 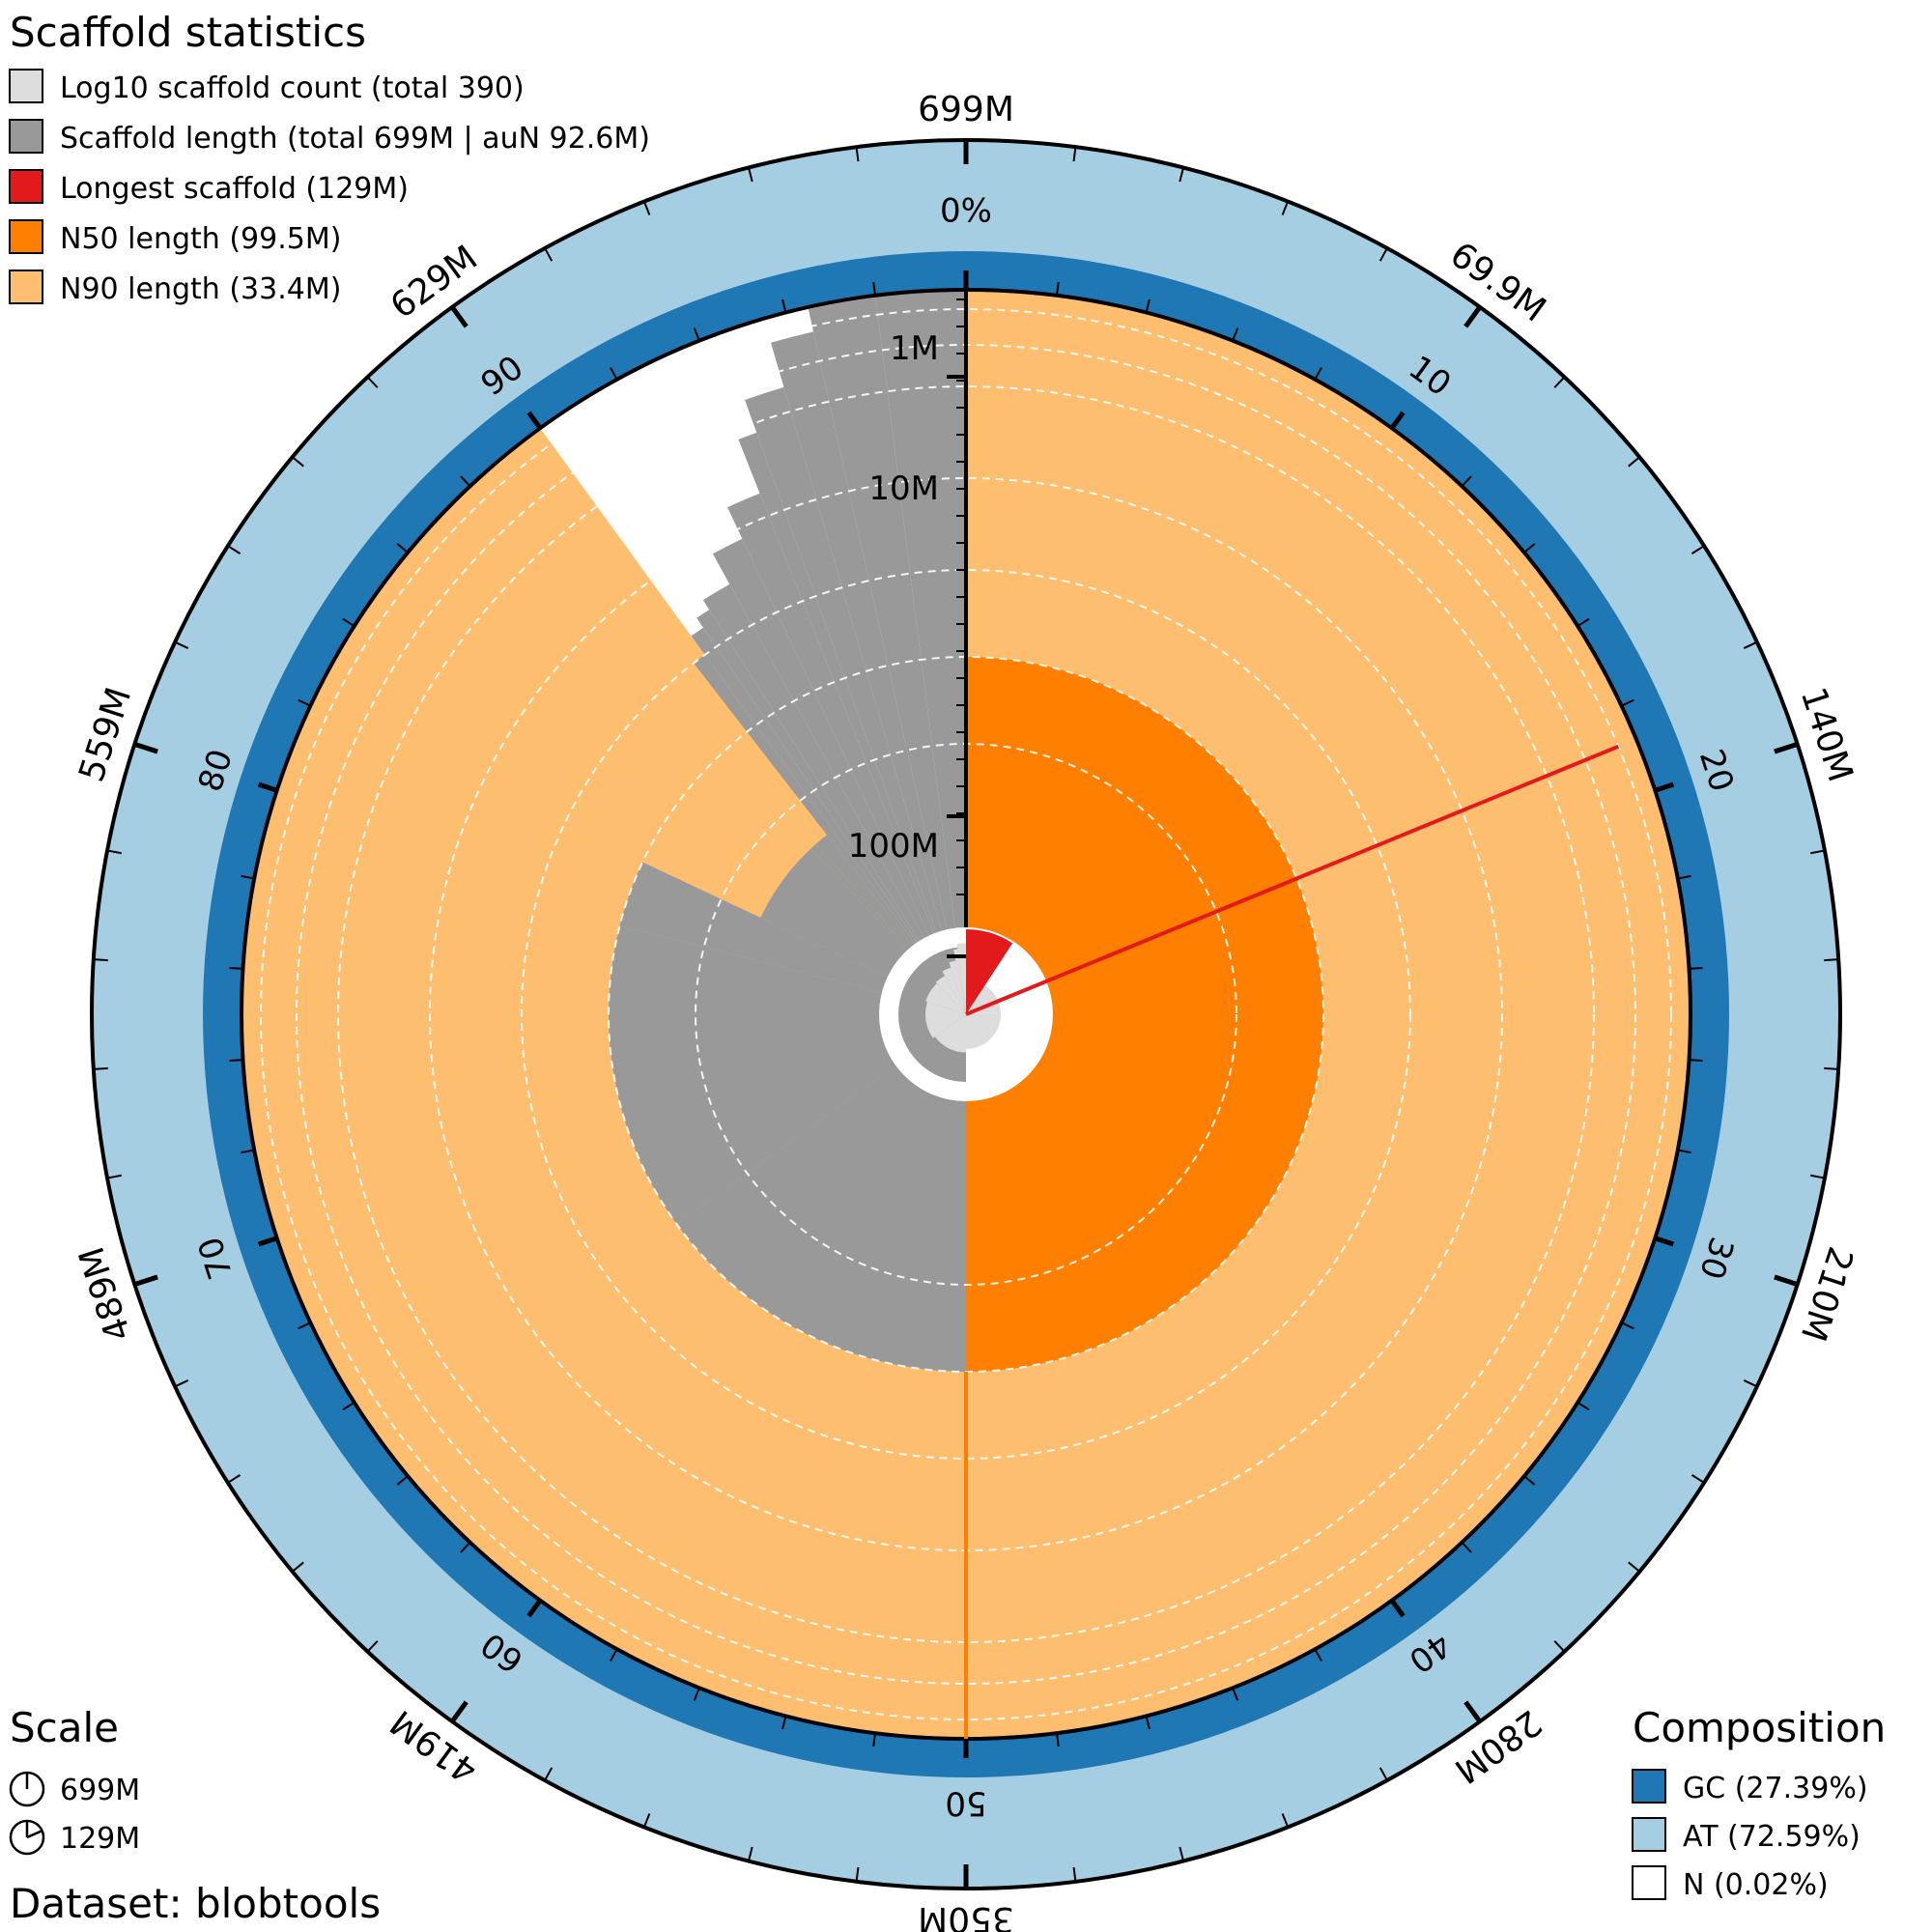 What do you see at coordinates (200, 289) in the screenshot?
I see `legend-label: N90 length (33.4M)` at bounding box center [200, 289].